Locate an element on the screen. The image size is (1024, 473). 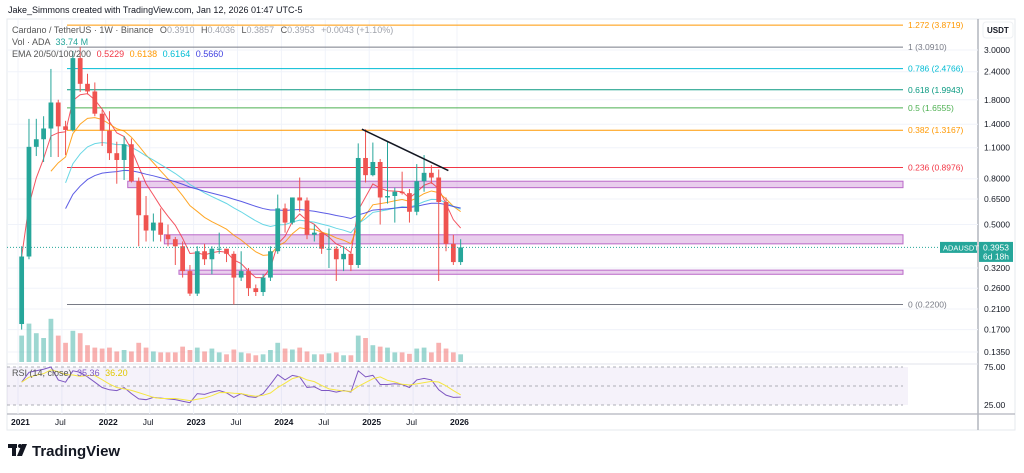
tradingview-logo: TradingView is located at coordinates (64, 451).